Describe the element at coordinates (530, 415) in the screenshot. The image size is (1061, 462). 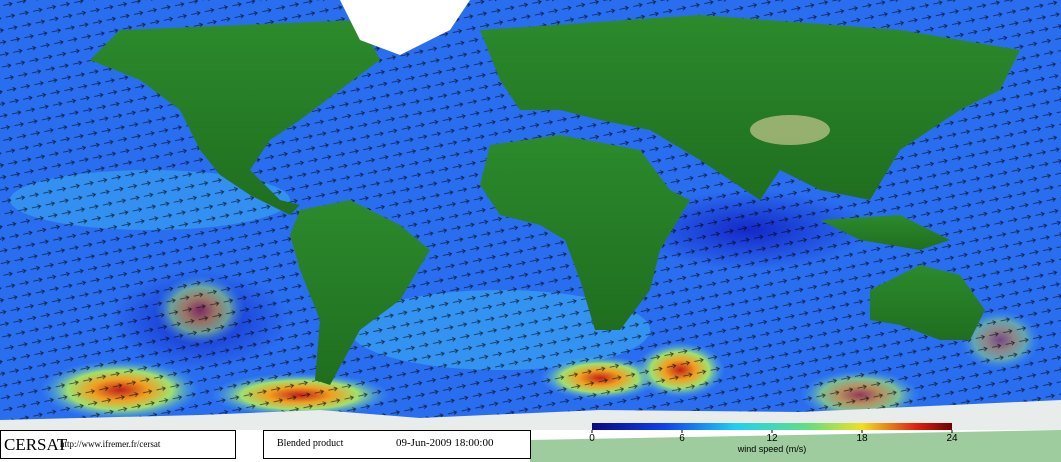
I see `antarctica` at that location.